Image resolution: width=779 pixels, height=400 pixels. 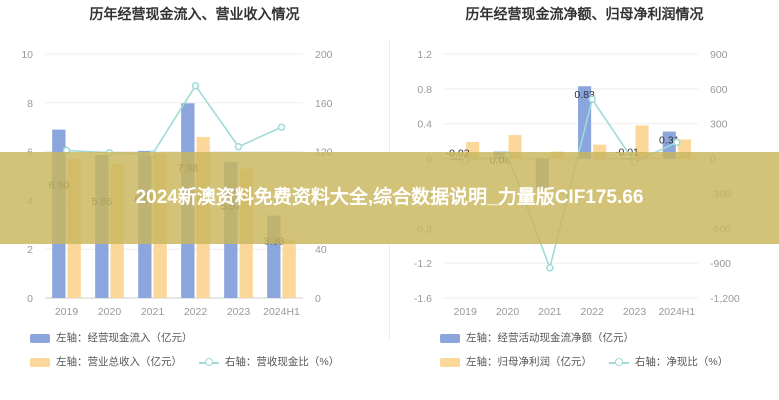 What do you see at coordinates (465, 312) in the screenshot?
I see `right-xtick: 2019` at bounding box center [465, 312].